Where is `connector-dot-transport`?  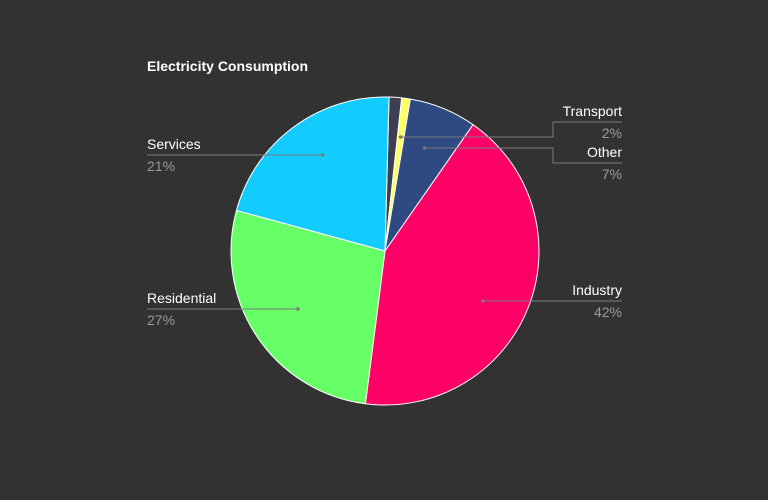
connector-dot-transport is located at coordinates (400, 137).